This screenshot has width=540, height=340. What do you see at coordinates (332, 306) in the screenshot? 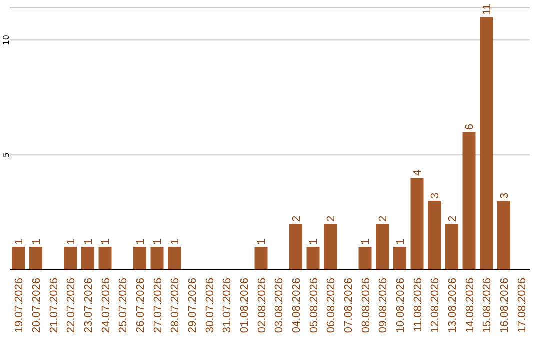
I see `x-tick-label: 06.08.2026` at bounding box center [332, 306].